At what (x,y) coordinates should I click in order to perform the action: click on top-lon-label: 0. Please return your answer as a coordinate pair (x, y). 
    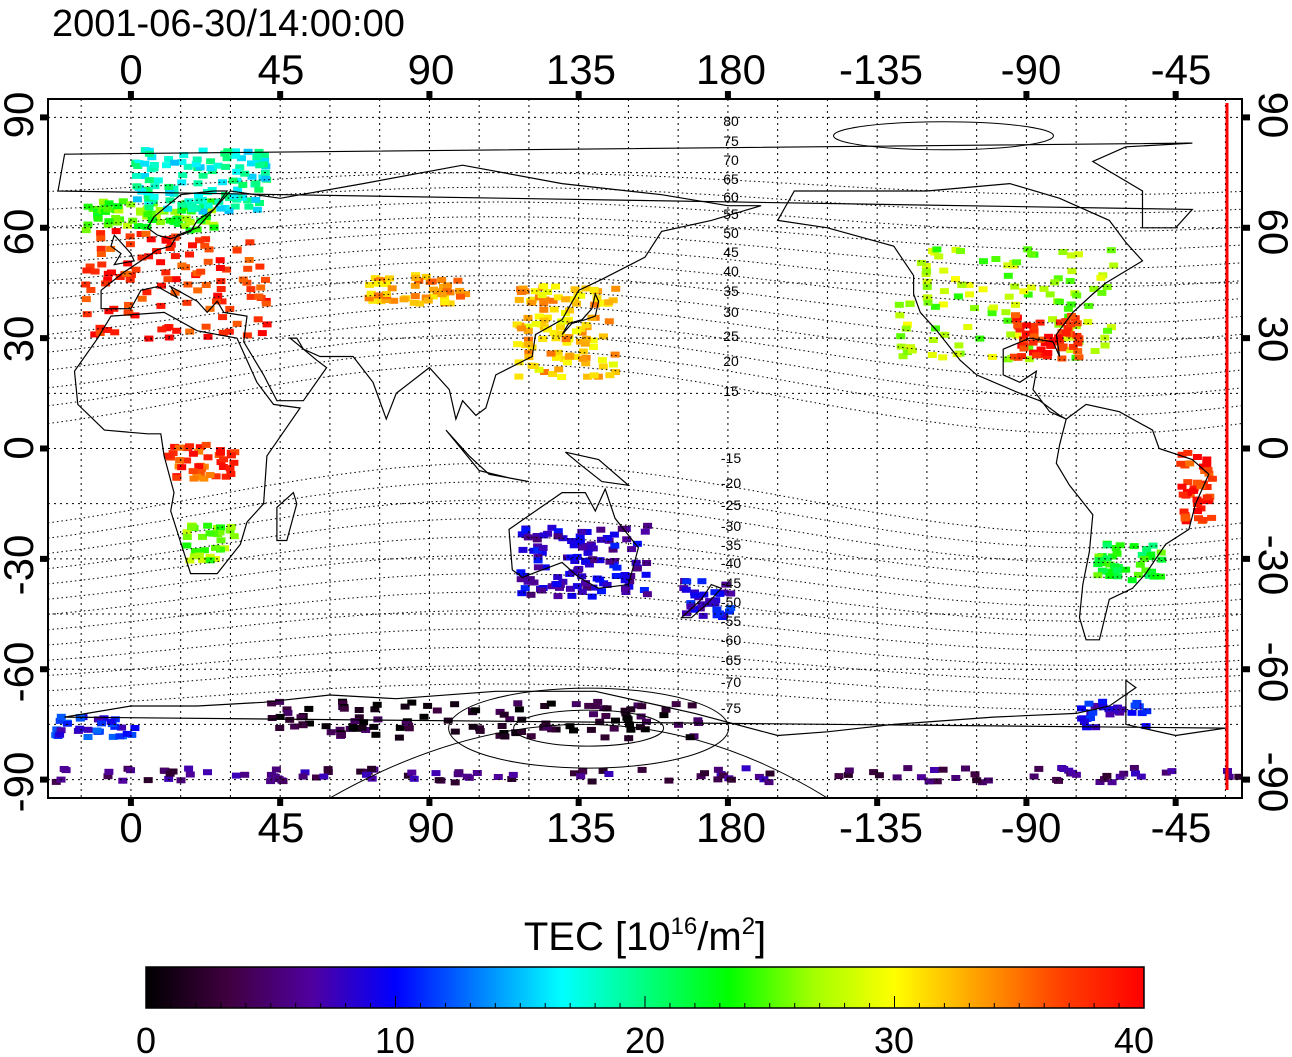
    Looking at the image, I should click on (130, 69).